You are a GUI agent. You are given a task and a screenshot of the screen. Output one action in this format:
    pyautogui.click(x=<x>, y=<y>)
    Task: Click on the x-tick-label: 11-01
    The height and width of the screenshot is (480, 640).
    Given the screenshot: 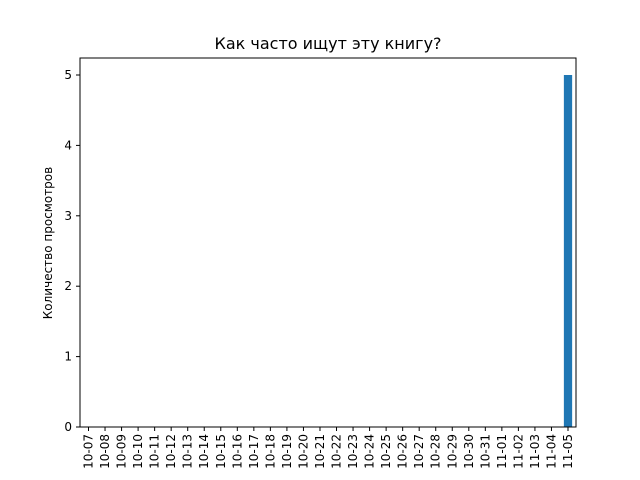 What is the action you would take?
    pyautogui.click(x=502, y=451)
    